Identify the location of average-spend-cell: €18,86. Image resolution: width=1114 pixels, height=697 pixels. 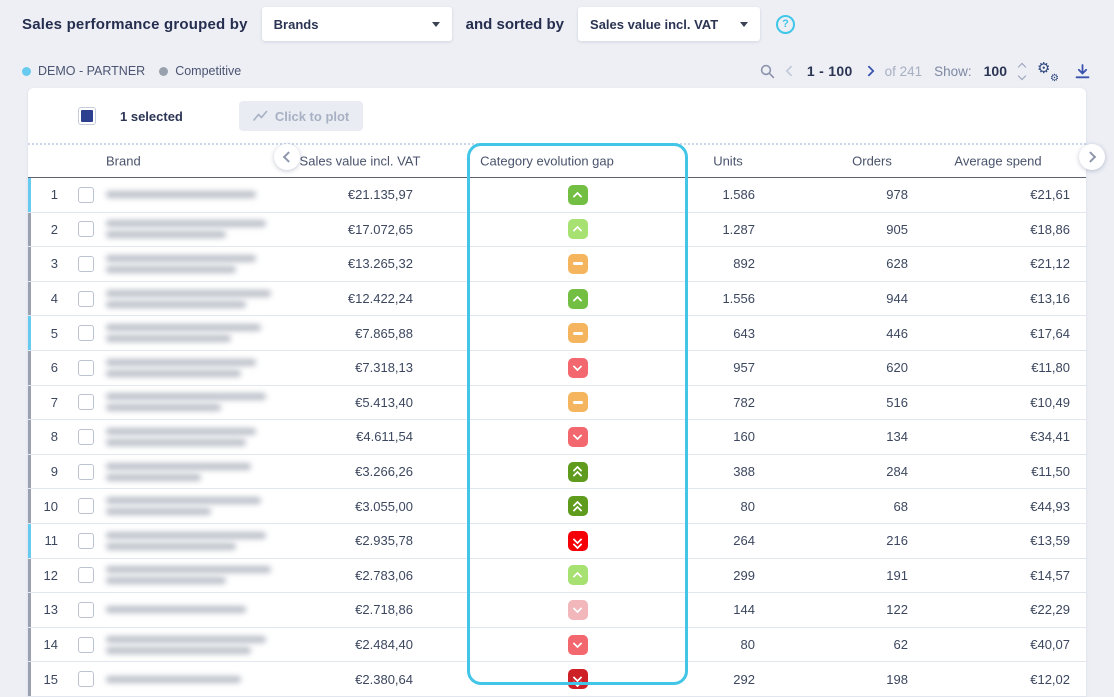
(1050, 229).